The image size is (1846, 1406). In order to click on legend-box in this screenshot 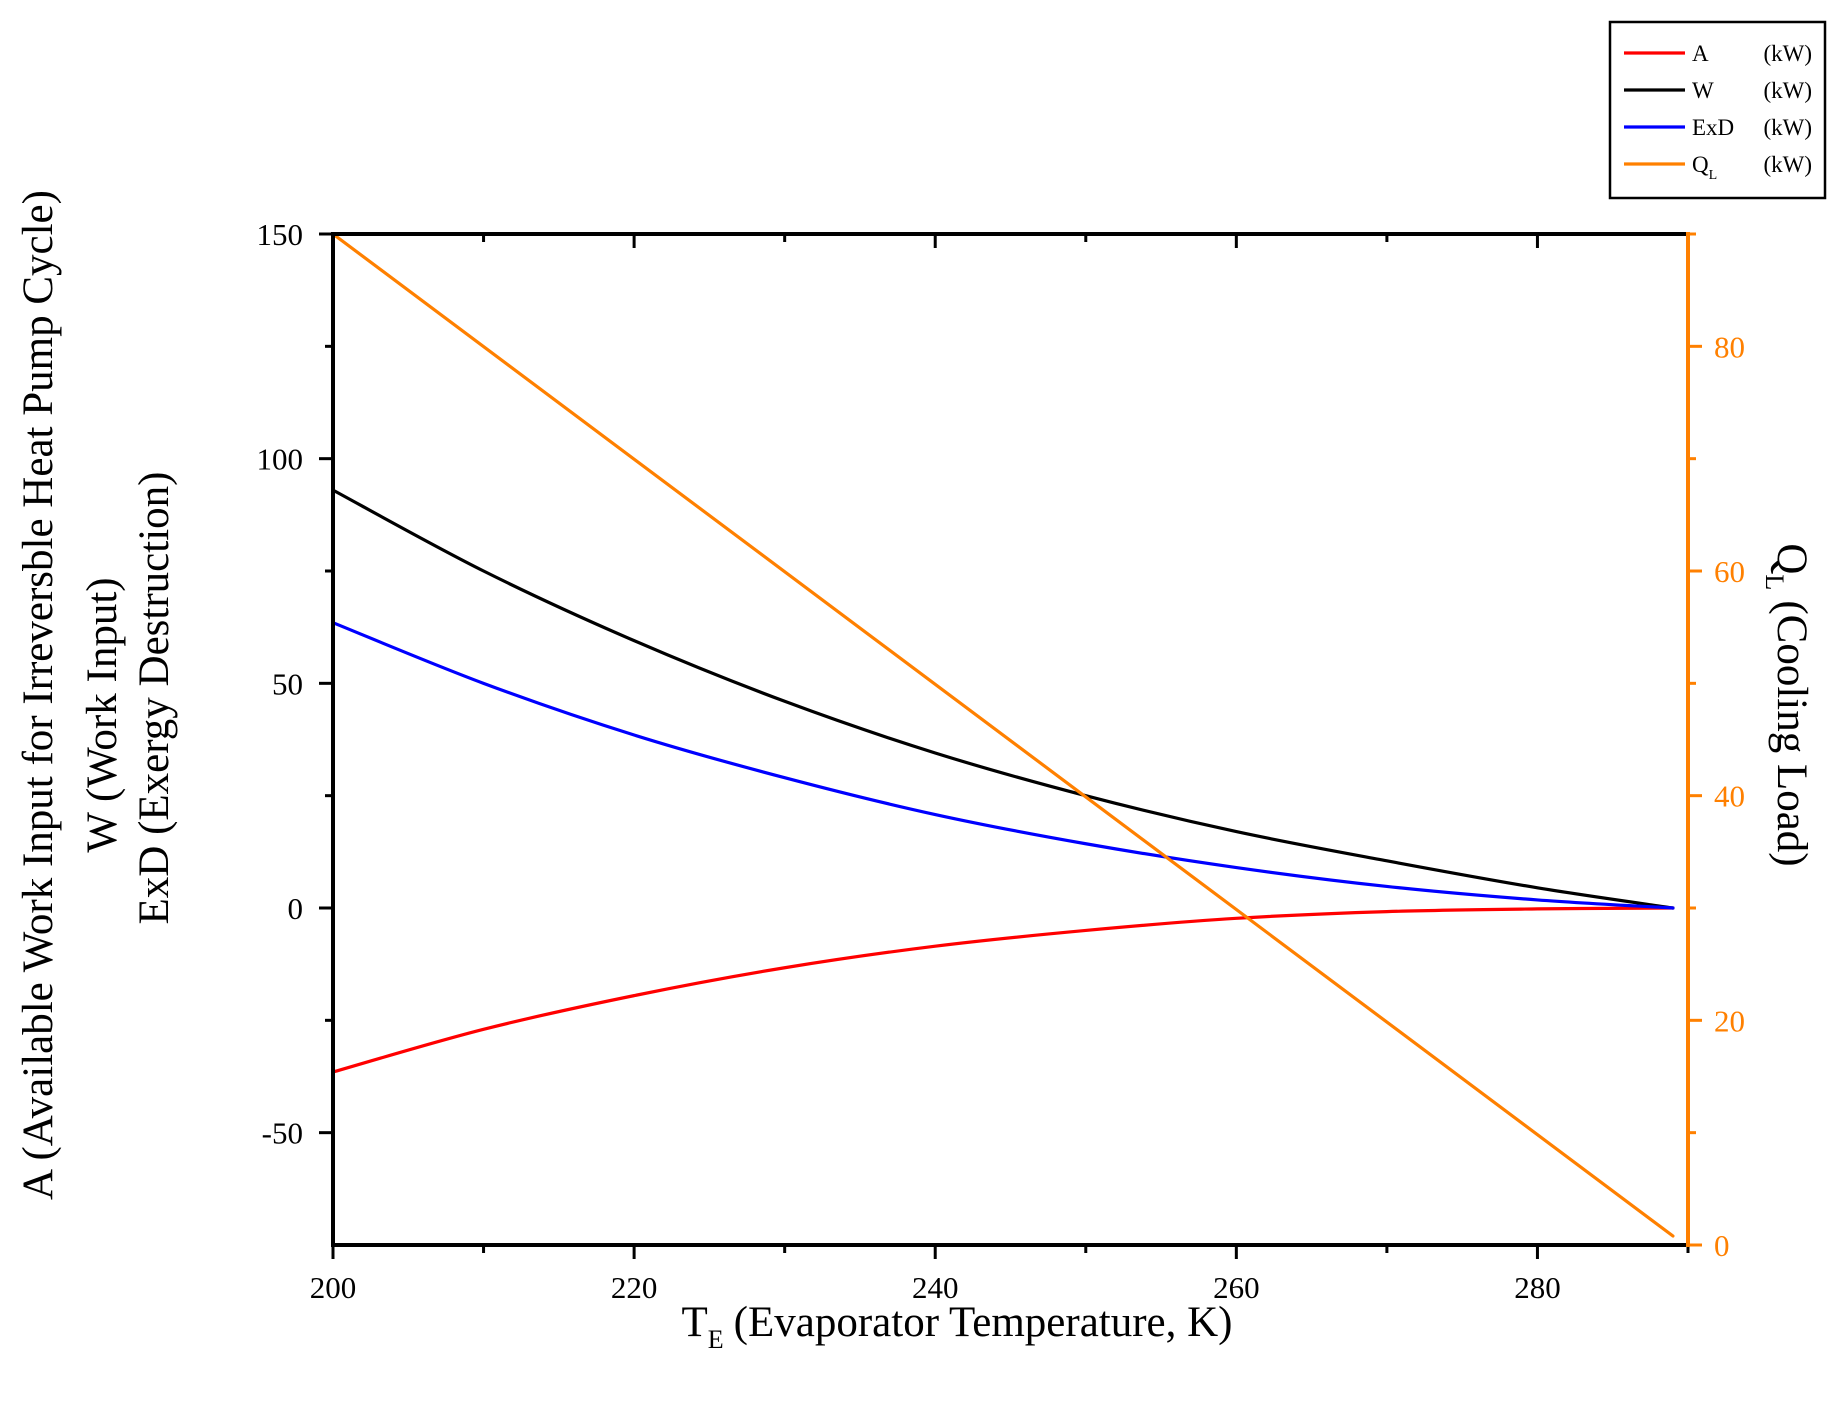, I will do `click(1717, 110)`.